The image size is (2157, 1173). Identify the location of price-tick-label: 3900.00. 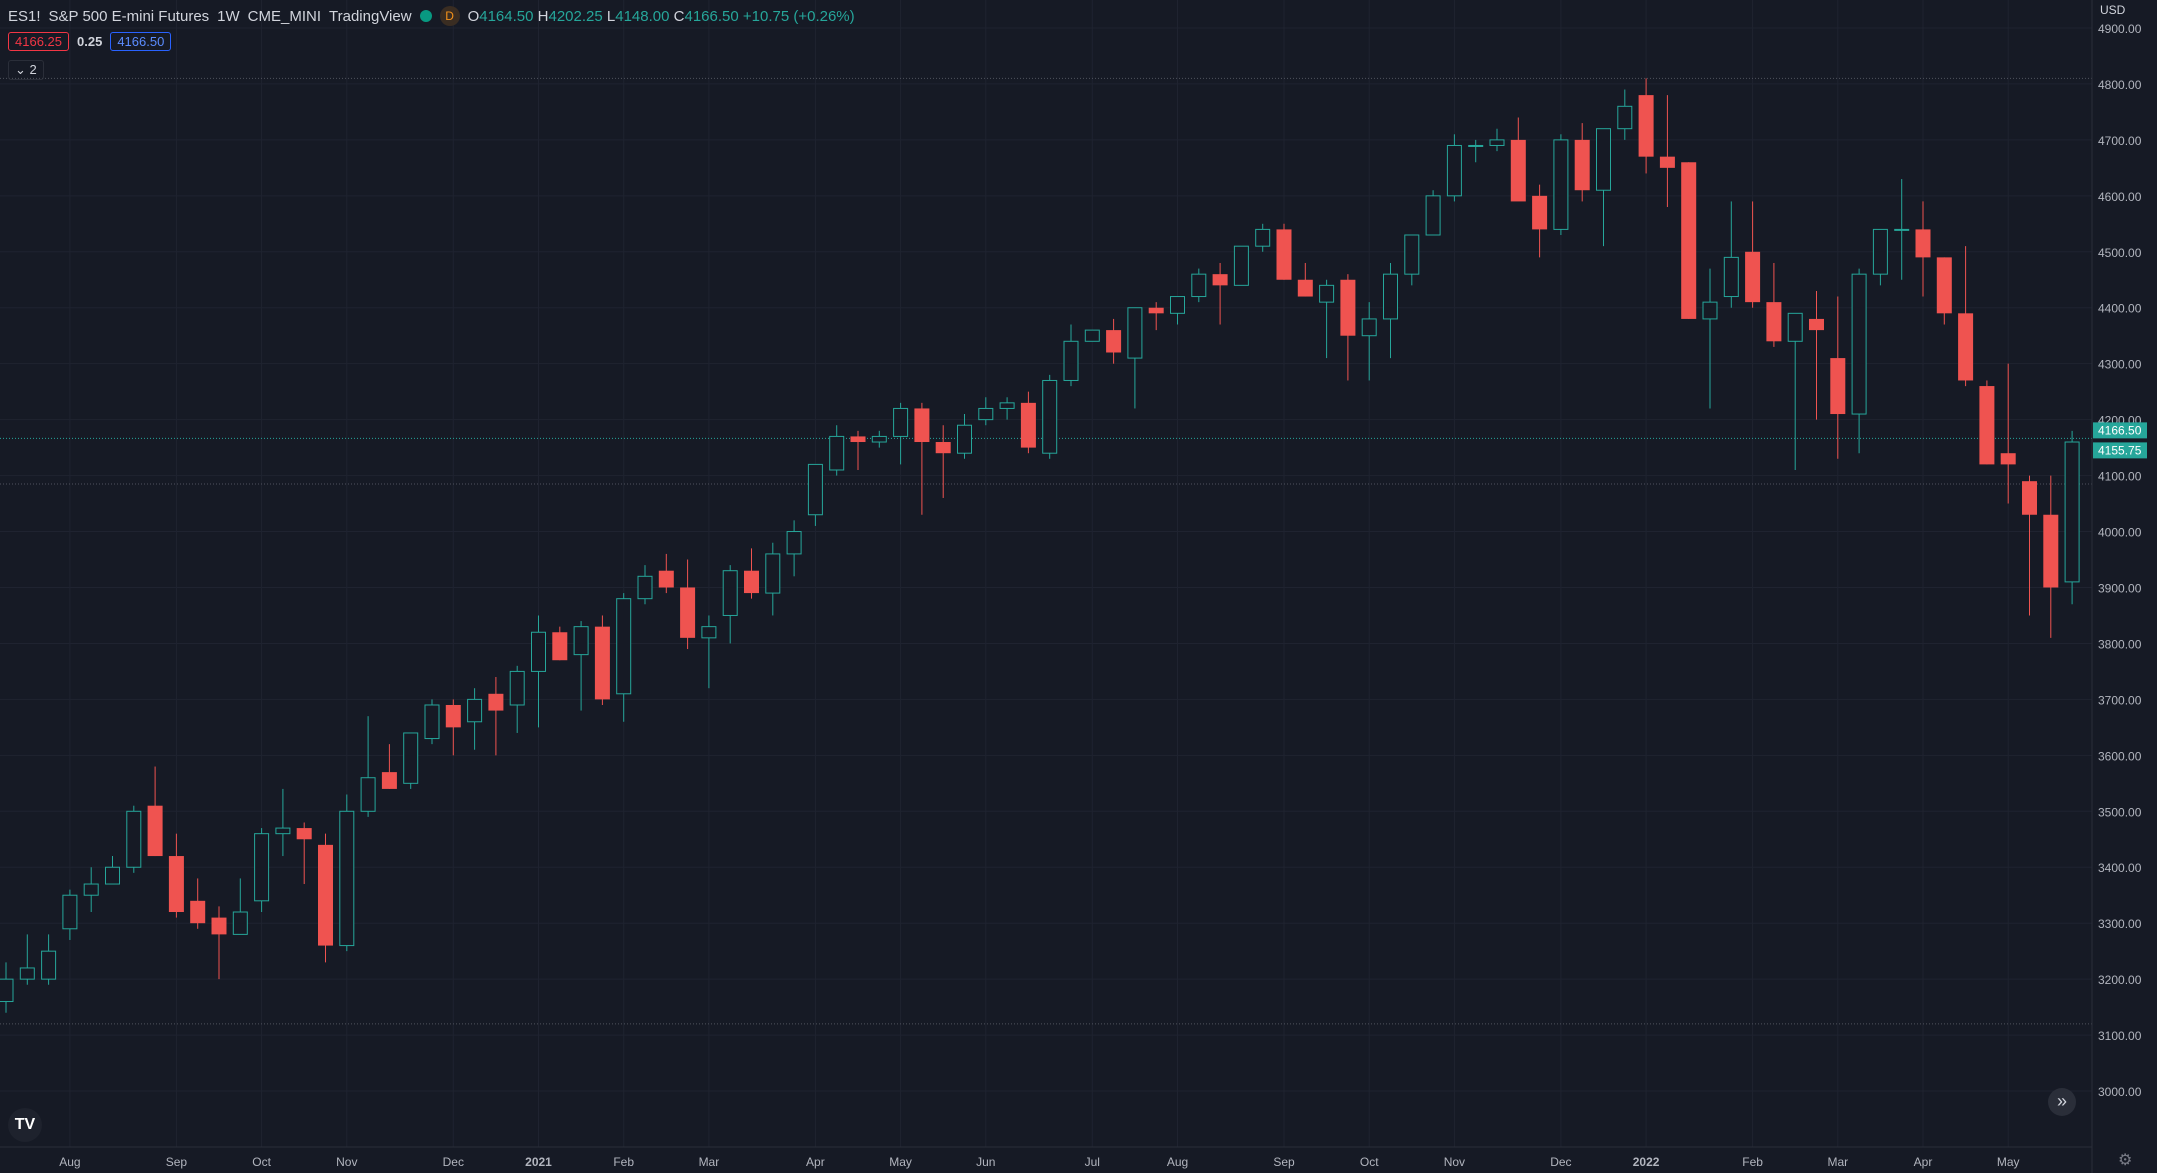
(2120, 588).